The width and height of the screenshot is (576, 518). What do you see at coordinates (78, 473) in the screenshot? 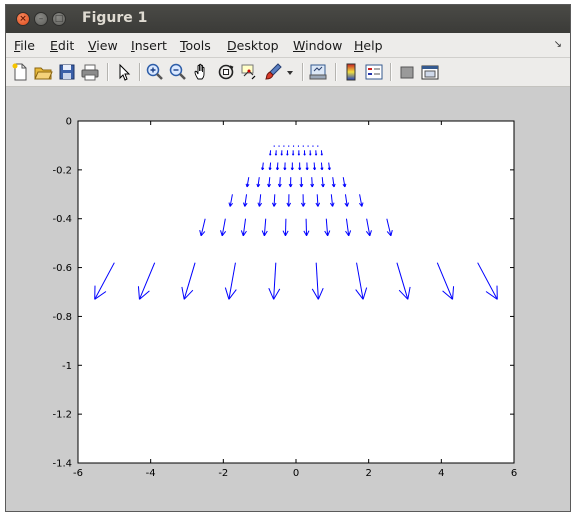
I see `x-tick-label: -6` at bounding box center [78, 473].